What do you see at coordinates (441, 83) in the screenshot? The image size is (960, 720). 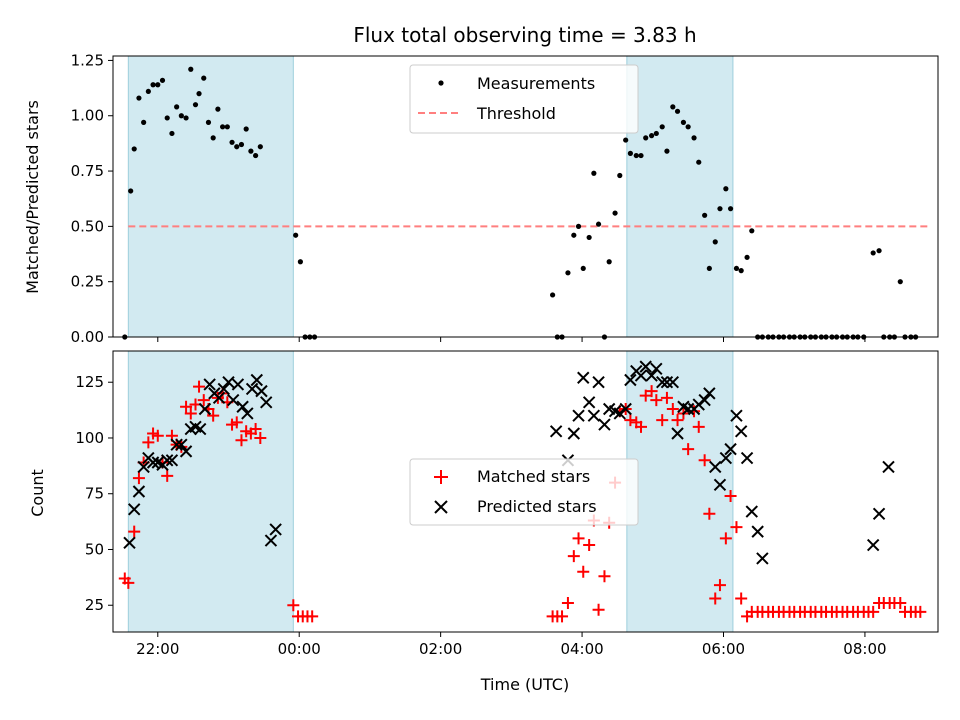 I see `legend-measurements-marker` at bounding box center [441, 83].